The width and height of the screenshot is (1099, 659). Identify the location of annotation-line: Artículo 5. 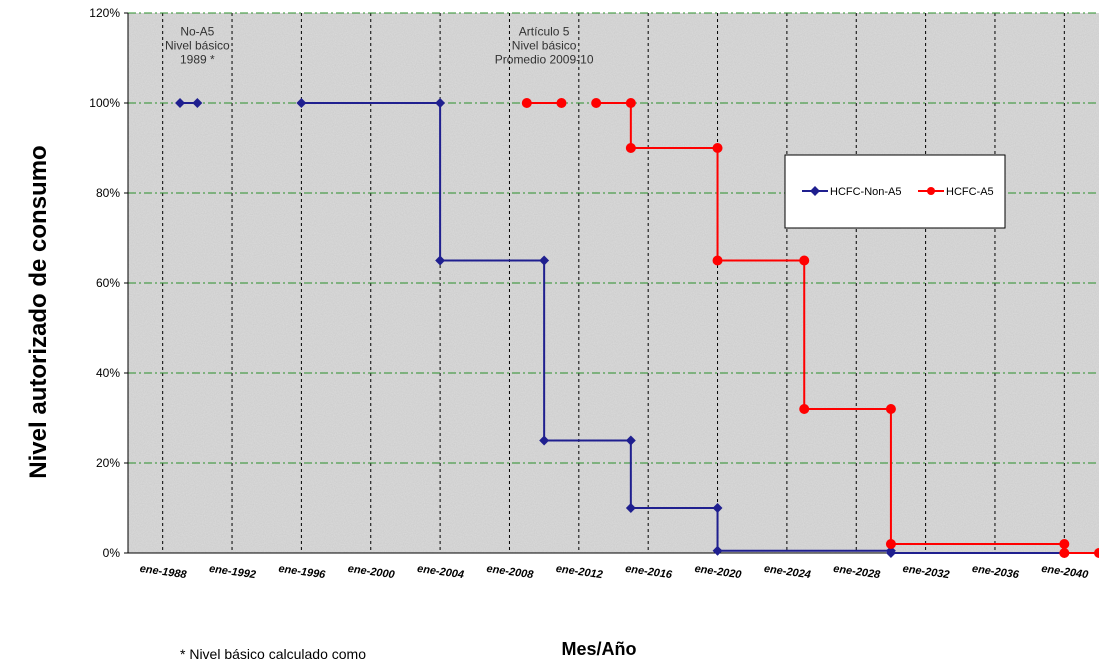
(544, 32).